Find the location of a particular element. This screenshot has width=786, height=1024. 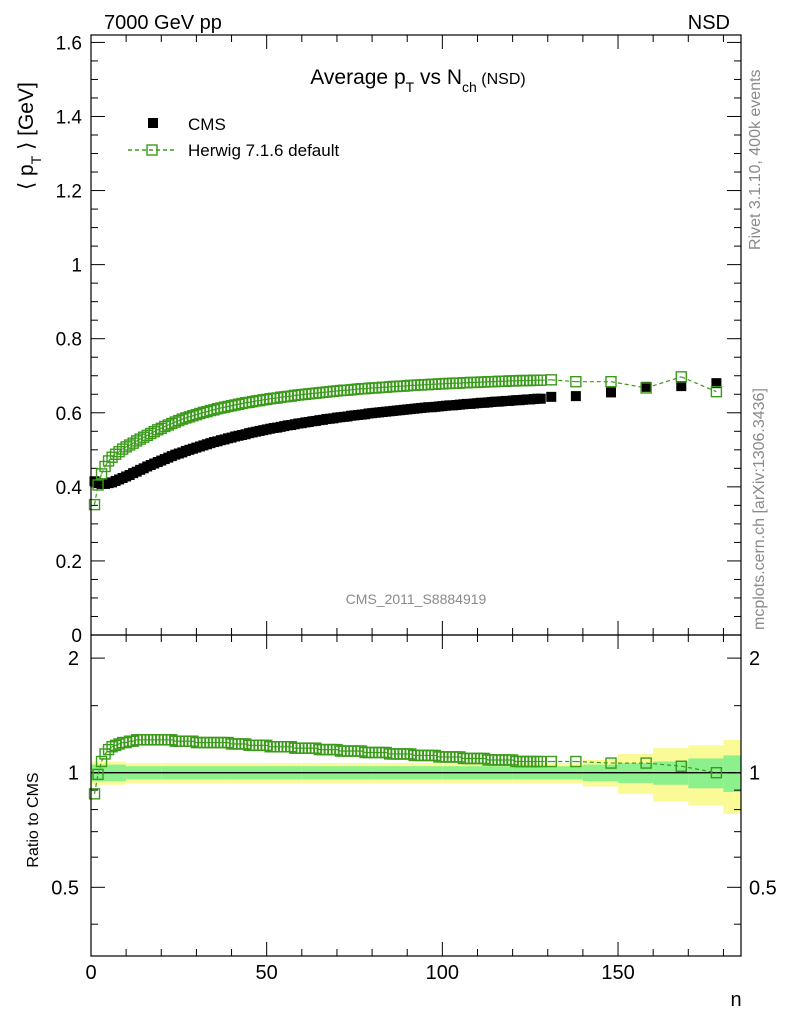

ratio-y-tick-label-right: 1 is located at coordinates (754, 774).